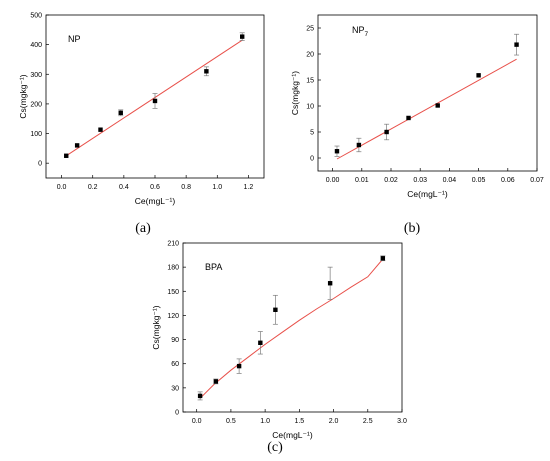 The width and height of the screenshot is (550, 461). Describe the element at coordinates (420, 180) in the screenshot. I see `x-tick-label: 0.03` at that location.